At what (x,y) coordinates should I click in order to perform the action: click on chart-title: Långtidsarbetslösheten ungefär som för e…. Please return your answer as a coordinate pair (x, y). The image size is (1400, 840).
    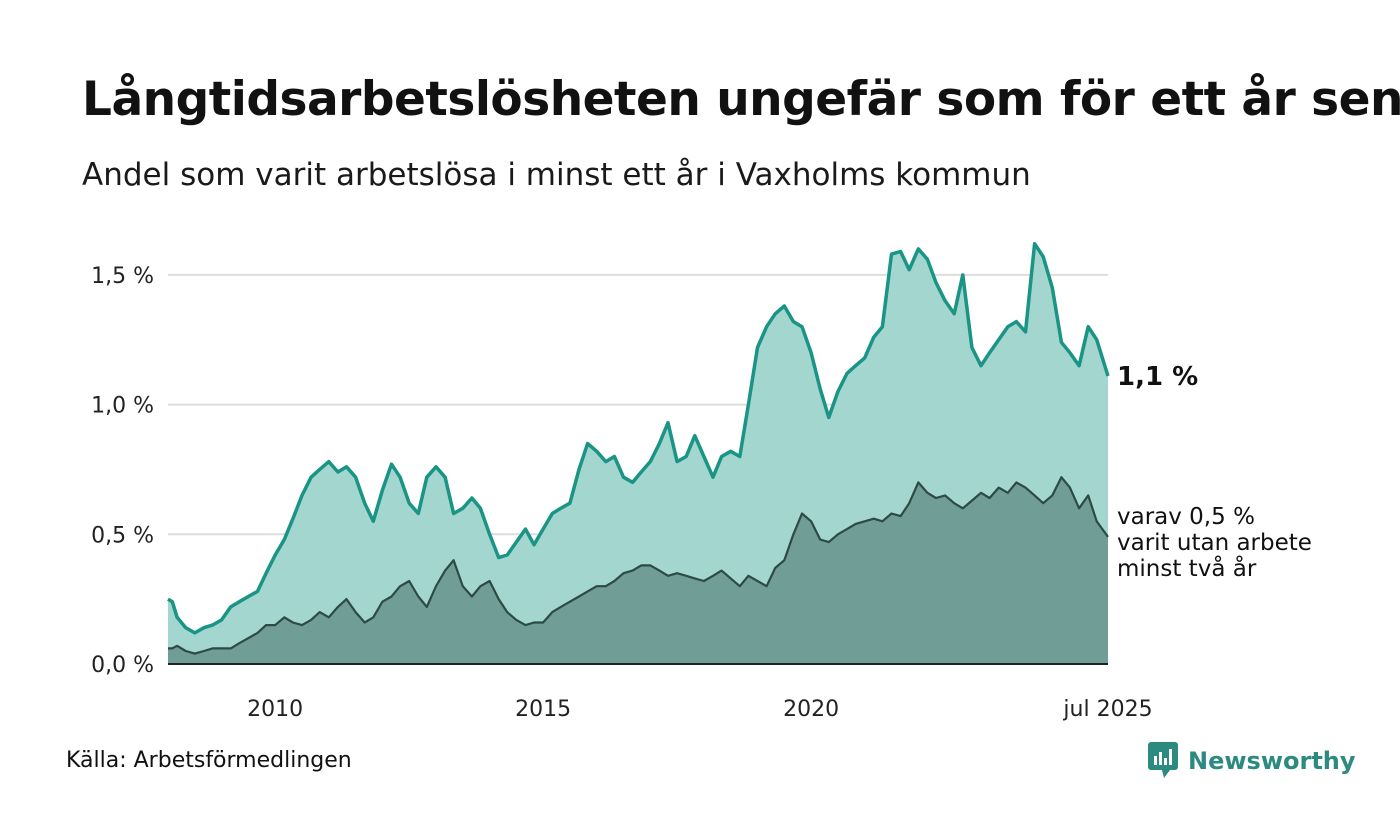
    Looking at the image, I should click on (741, 99).